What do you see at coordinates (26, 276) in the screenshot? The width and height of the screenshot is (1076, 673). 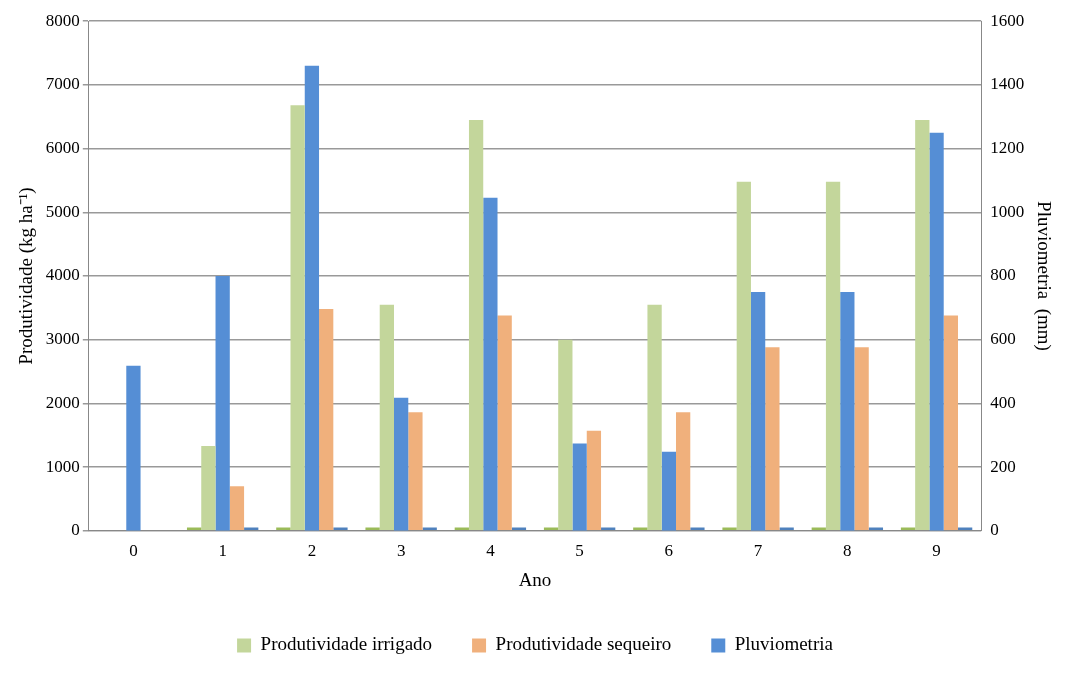 I see `y-axis-title: Produtividade (kg ha⁻¹)` at bounding box center [26, 276].